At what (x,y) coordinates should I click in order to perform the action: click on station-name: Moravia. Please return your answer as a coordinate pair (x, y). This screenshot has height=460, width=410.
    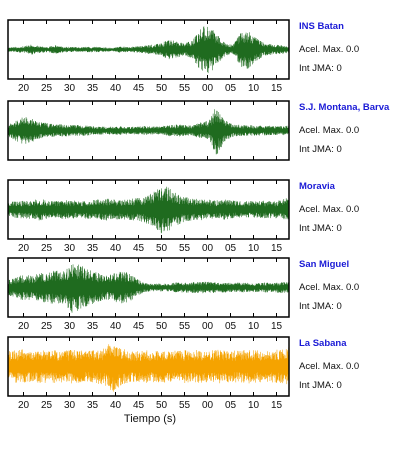
    Looking at the image, I should click on (317, 186).